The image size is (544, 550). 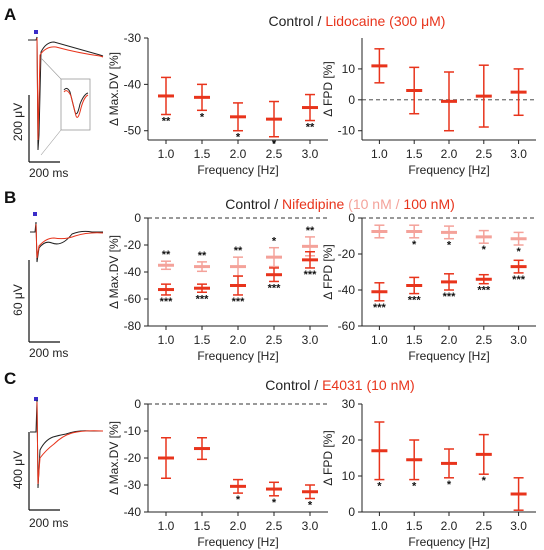 I want to click on title-mid: /, so click(x=398, y=204).